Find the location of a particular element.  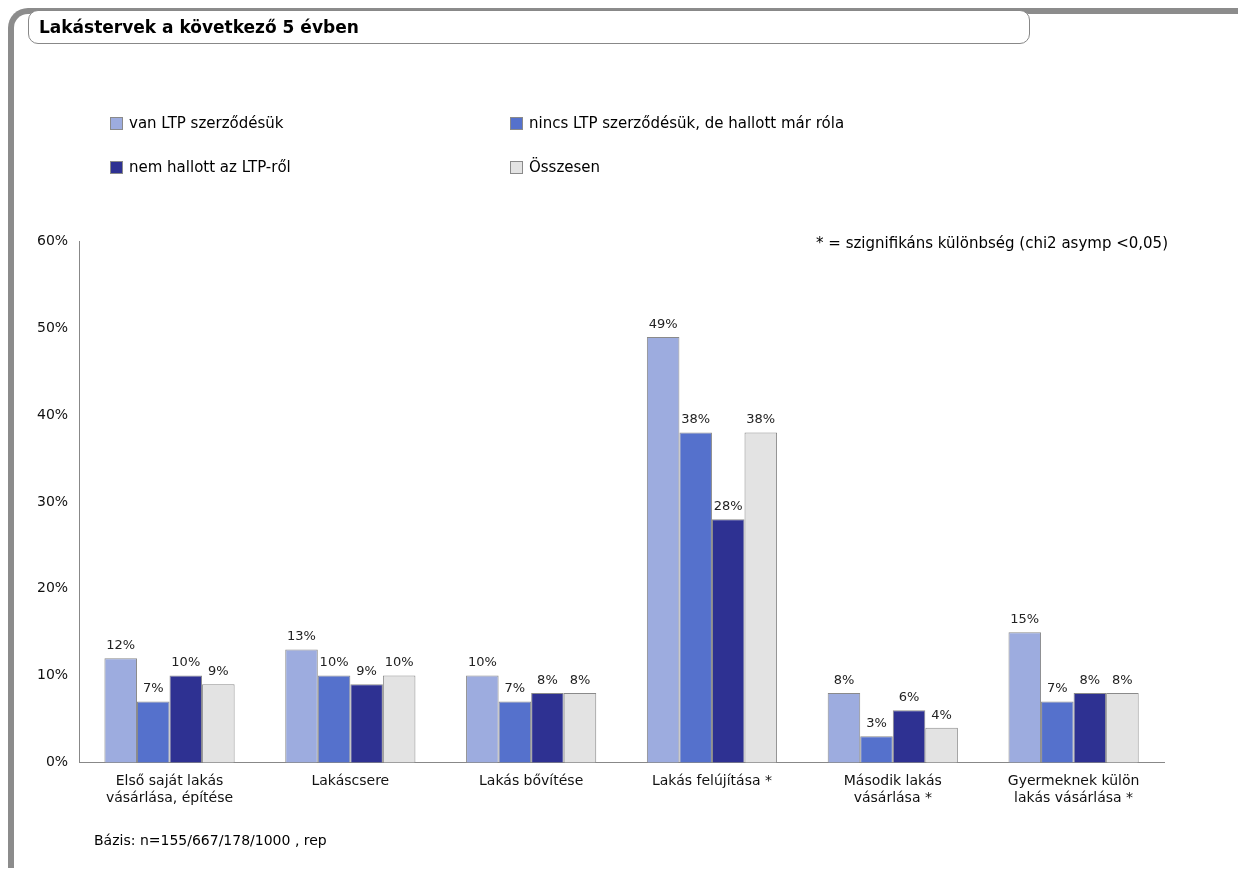

x-tick-label: Lakás bővítése is located at coordinates (531, 780).